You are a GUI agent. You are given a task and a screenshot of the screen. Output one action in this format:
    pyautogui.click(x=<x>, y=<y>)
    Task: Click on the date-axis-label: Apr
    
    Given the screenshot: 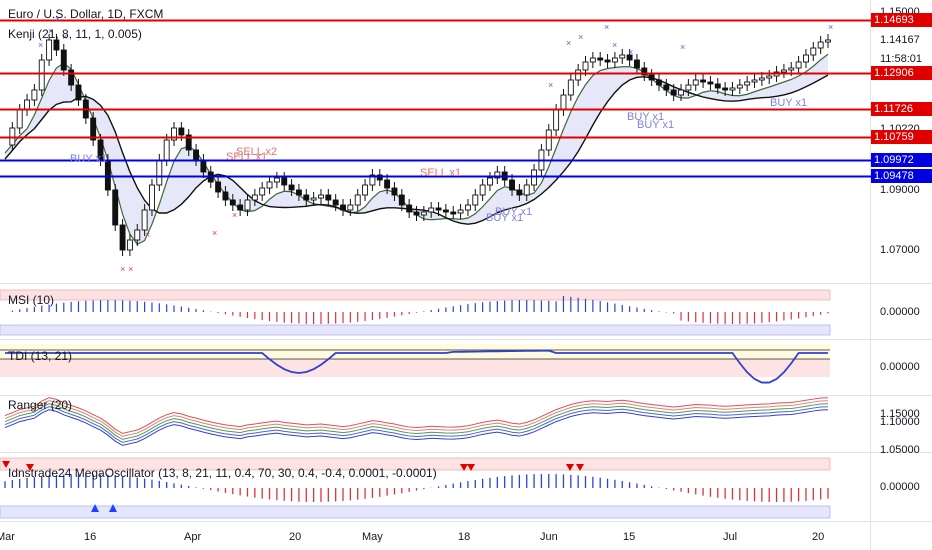 What is the action you would take?
    pyautogui.click(x=193, y=537)
    